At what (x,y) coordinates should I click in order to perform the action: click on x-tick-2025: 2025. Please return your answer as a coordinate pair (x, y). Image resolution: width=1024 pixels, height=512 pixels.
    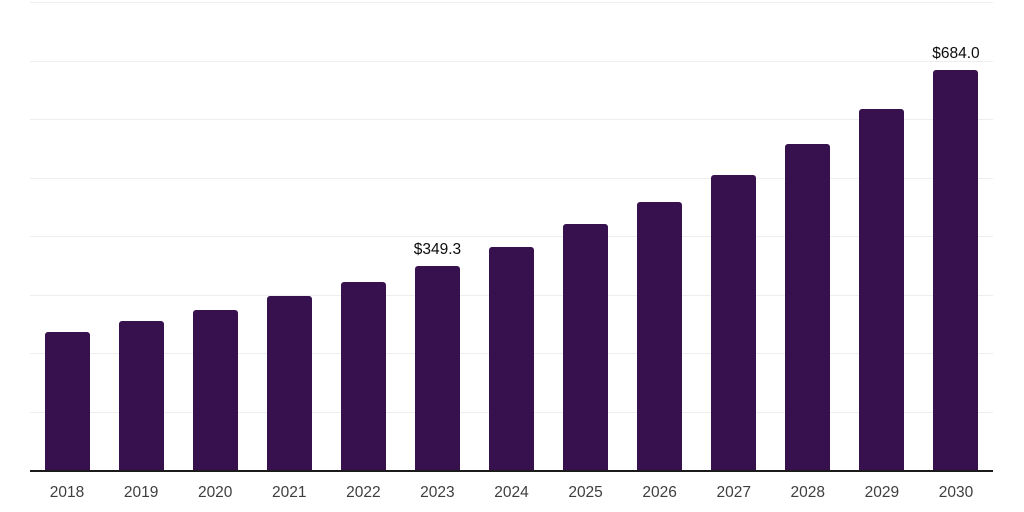
    Looking at the image, I should click on (585, 492).